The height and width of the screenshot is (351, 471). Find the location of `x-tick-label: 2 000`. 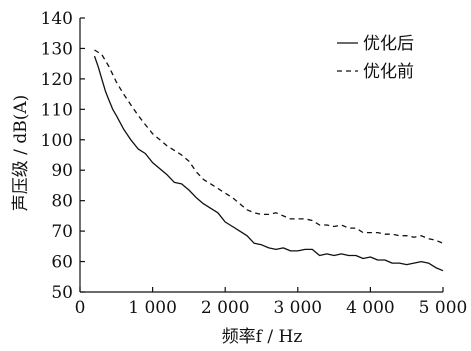

x-tick-label: 2 000 is located at coordinates (225, 308).